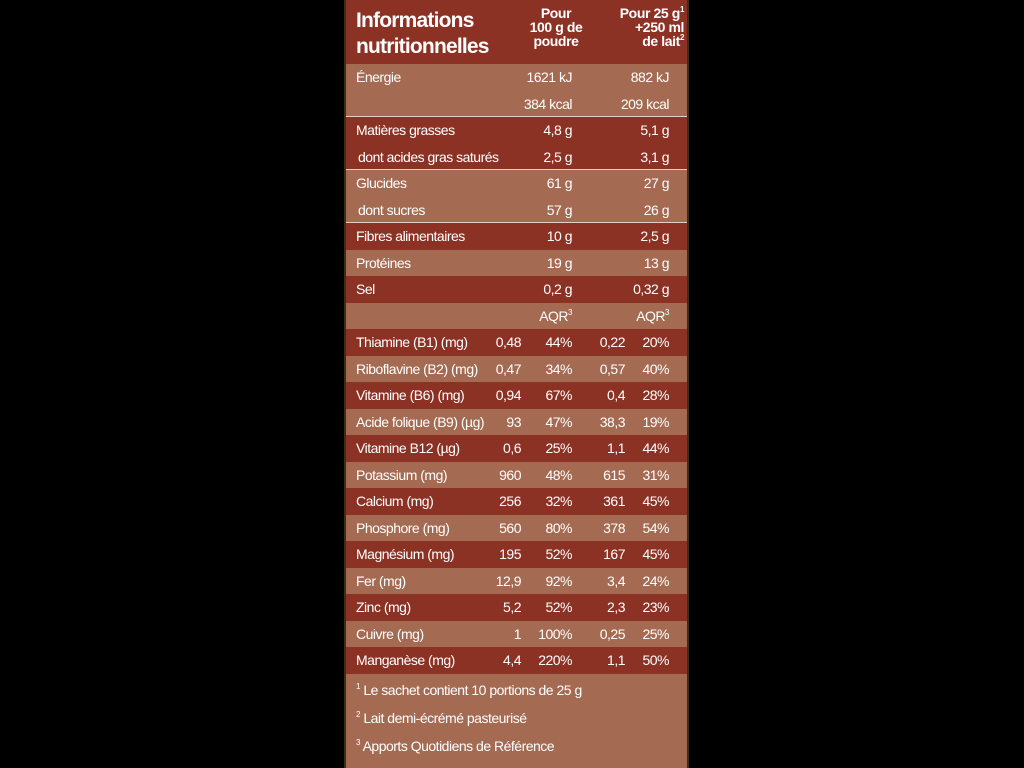 The width and height of the screenshot is (1024, 768). What do you see at coordinates (681, 37) in the screenshot?
I see `footnote-ref-2: 2` at bounding box center [681, 37].